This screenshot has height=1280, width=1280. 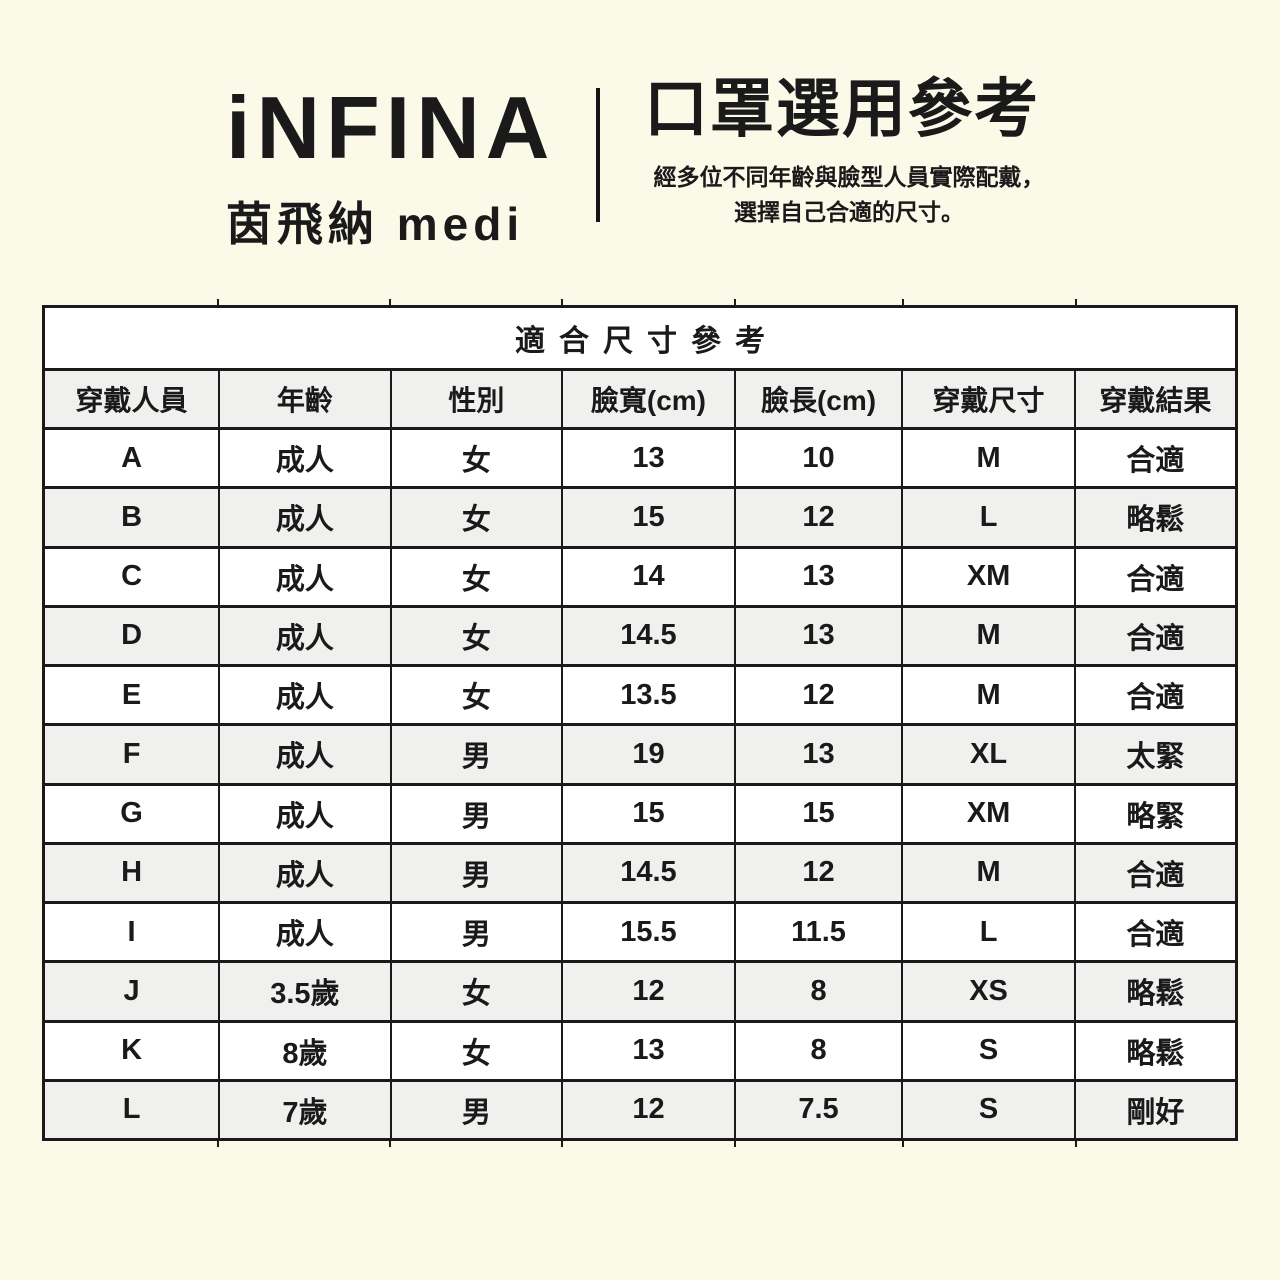 I want to click on table-row: E 成人女 13.5 12 M 合適, so click(x=640, y=695).